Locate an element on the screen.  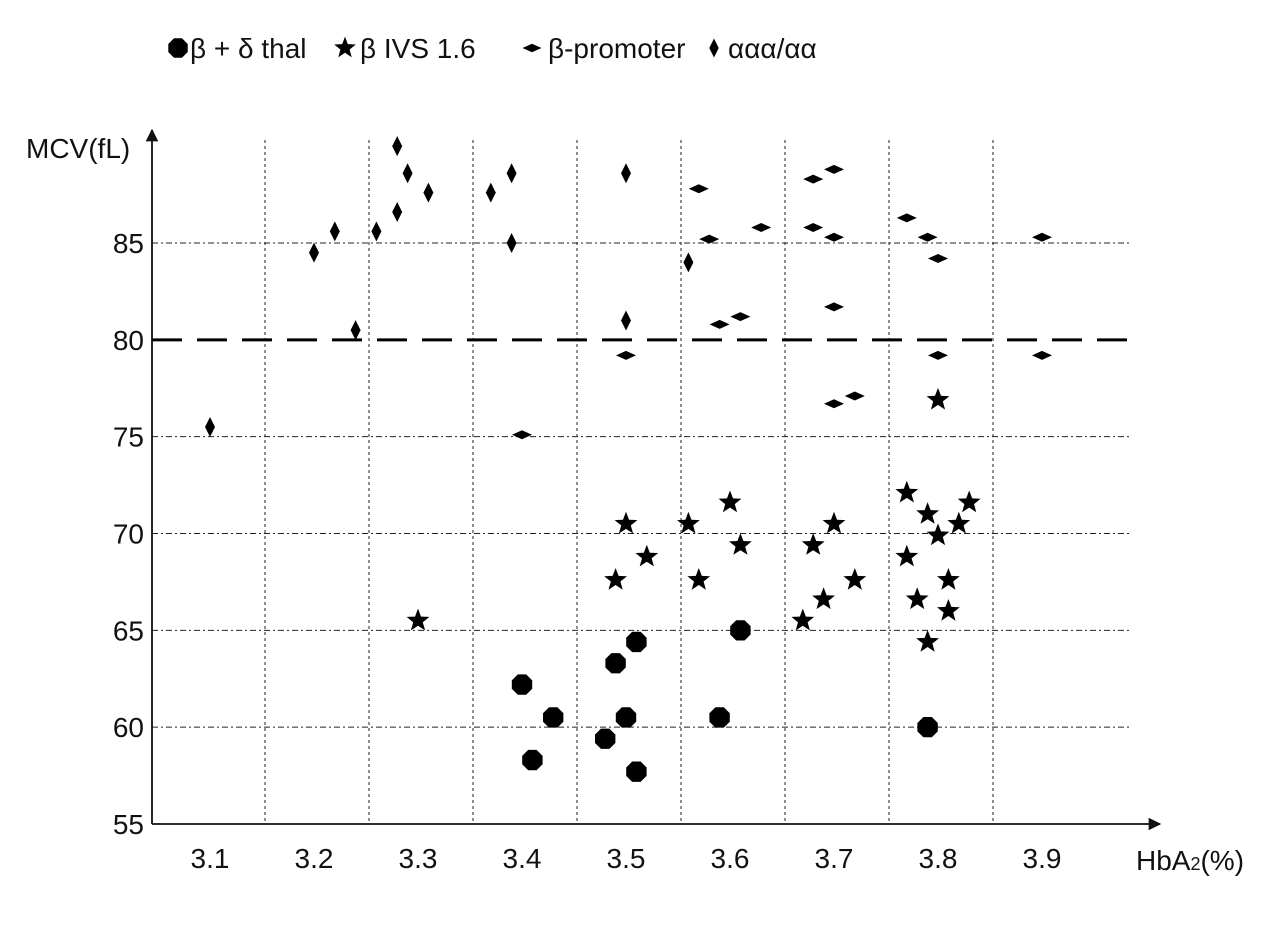
legend-label-1: β + δ thal is located at coordinates (248, 48).